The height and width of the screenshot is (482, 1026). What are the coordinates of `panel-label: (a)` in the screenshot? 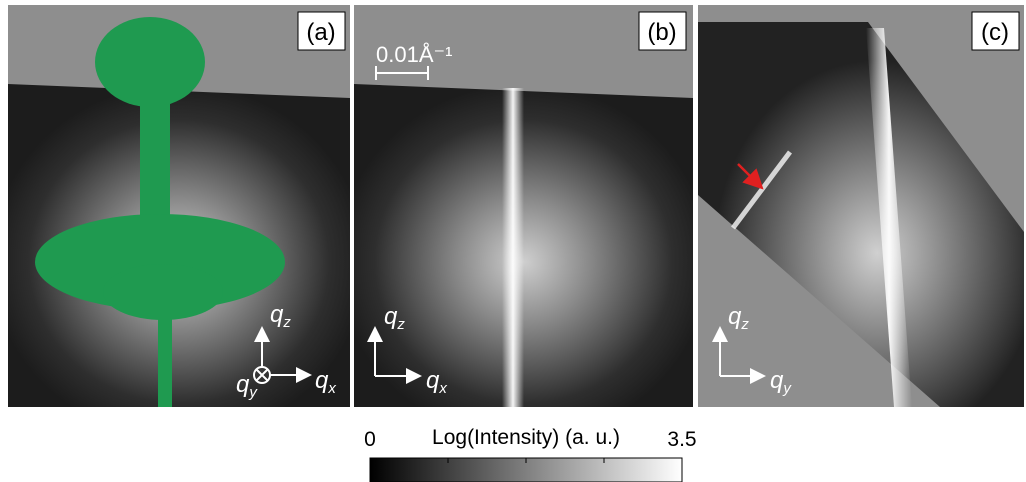 It's located at (320, 32).